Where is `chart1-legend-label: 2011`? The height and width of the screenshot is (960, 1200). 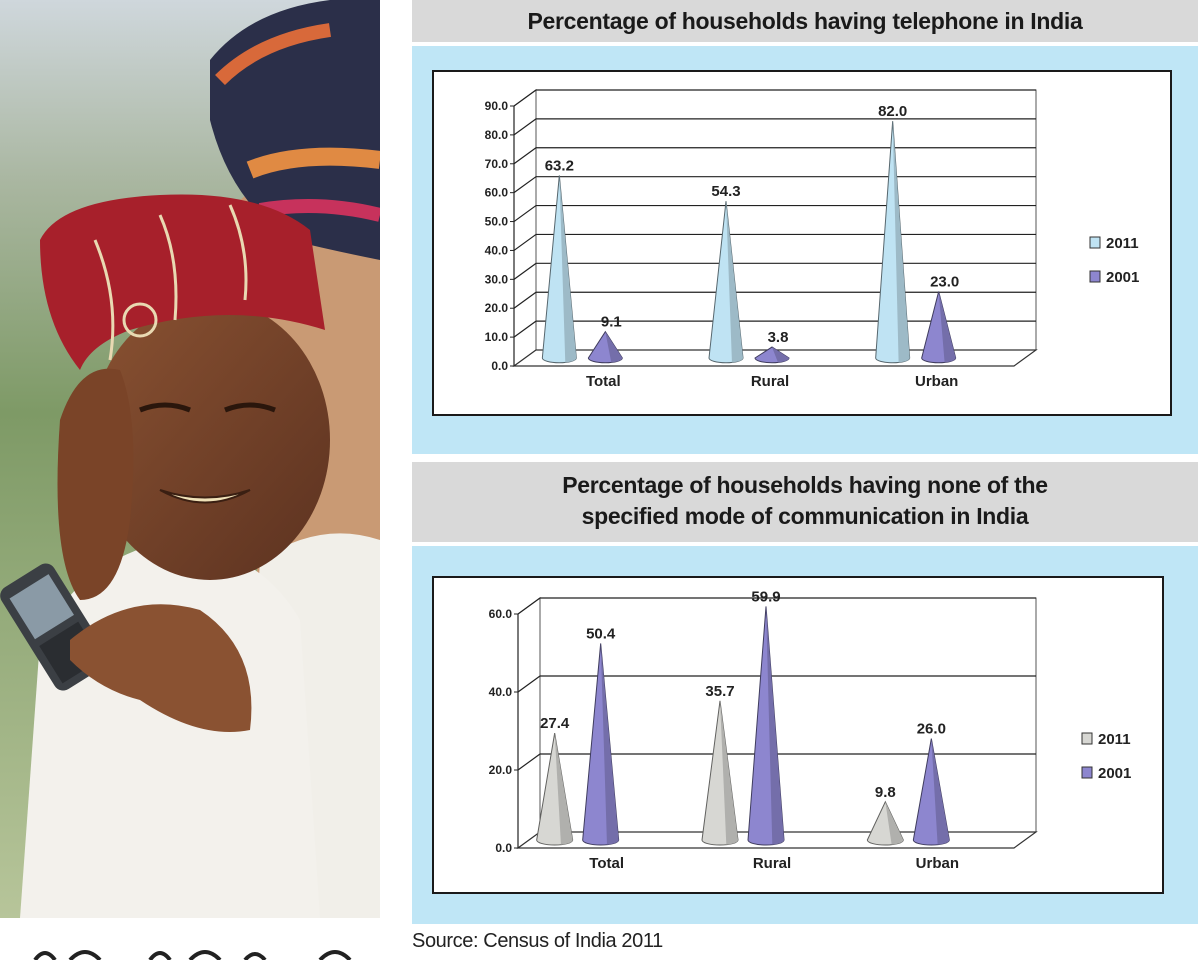
chart1-legend-label: 2011 is located at coordinates (1122, 243).